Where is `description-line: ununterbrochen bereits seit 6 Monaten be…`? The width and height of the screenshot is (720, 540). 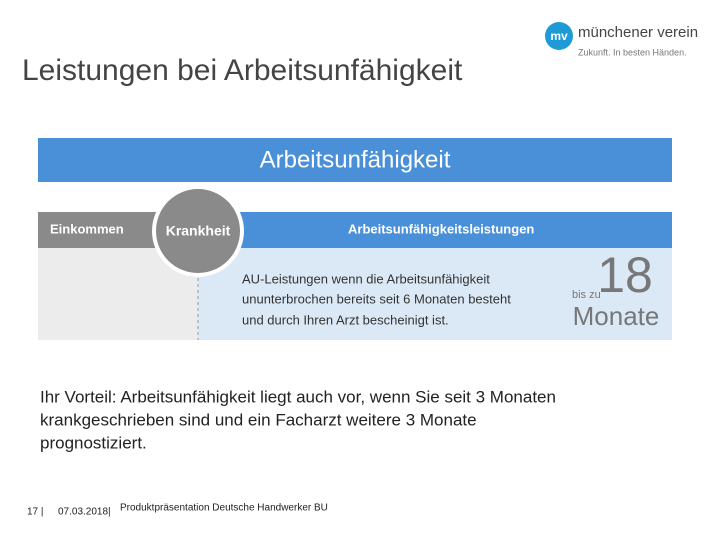 description-line: ununterbrochen bereits seit 6 Monaten be… is located at coordinates (376, 298).